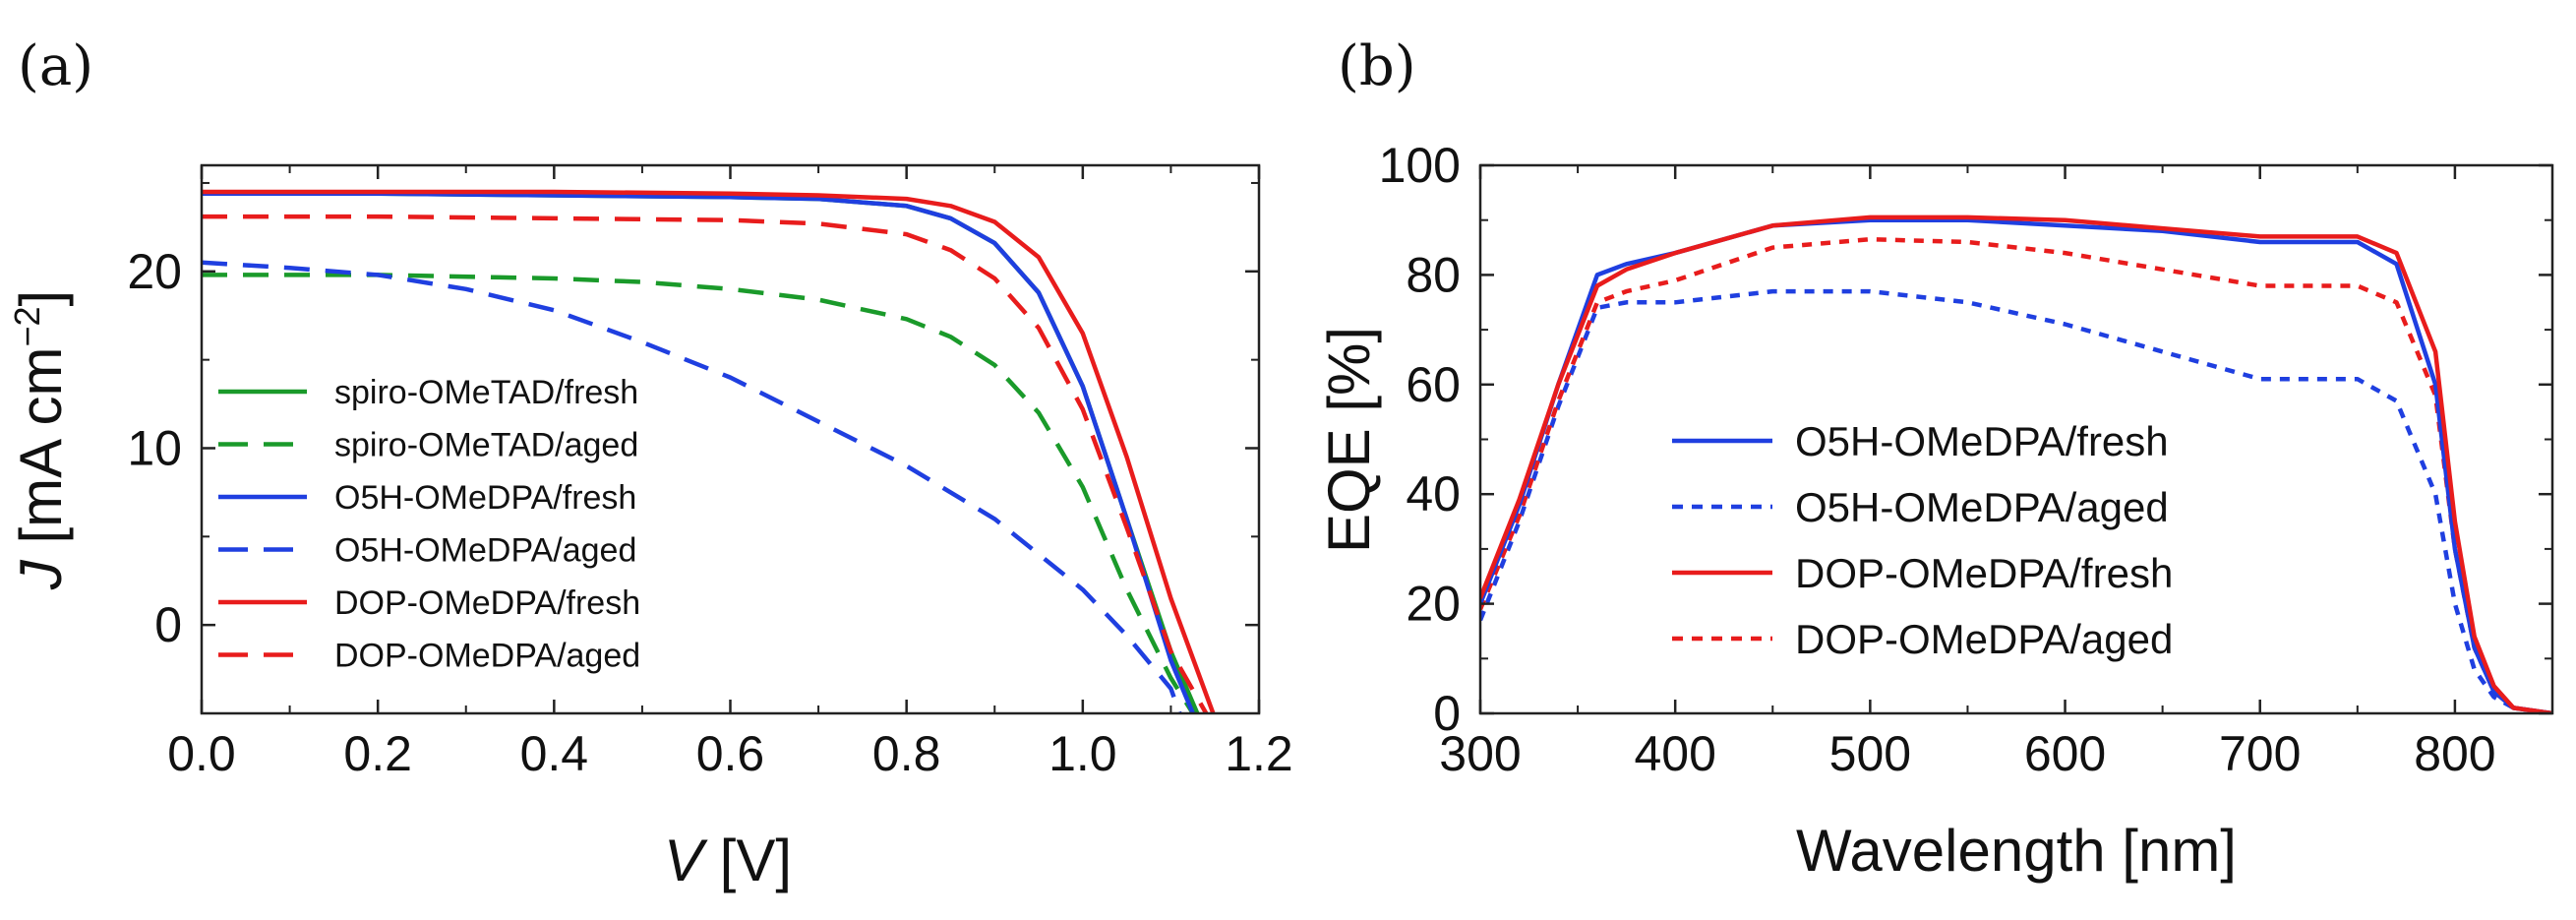 Image resolution: width=2576 pixels, height=920 pixels. Describe the element at coordinates (487, 603) in the screenshot. I see `legend-a-label-dop-omedpa-fresh: DOP-OMeDPA/fresh` at that location.